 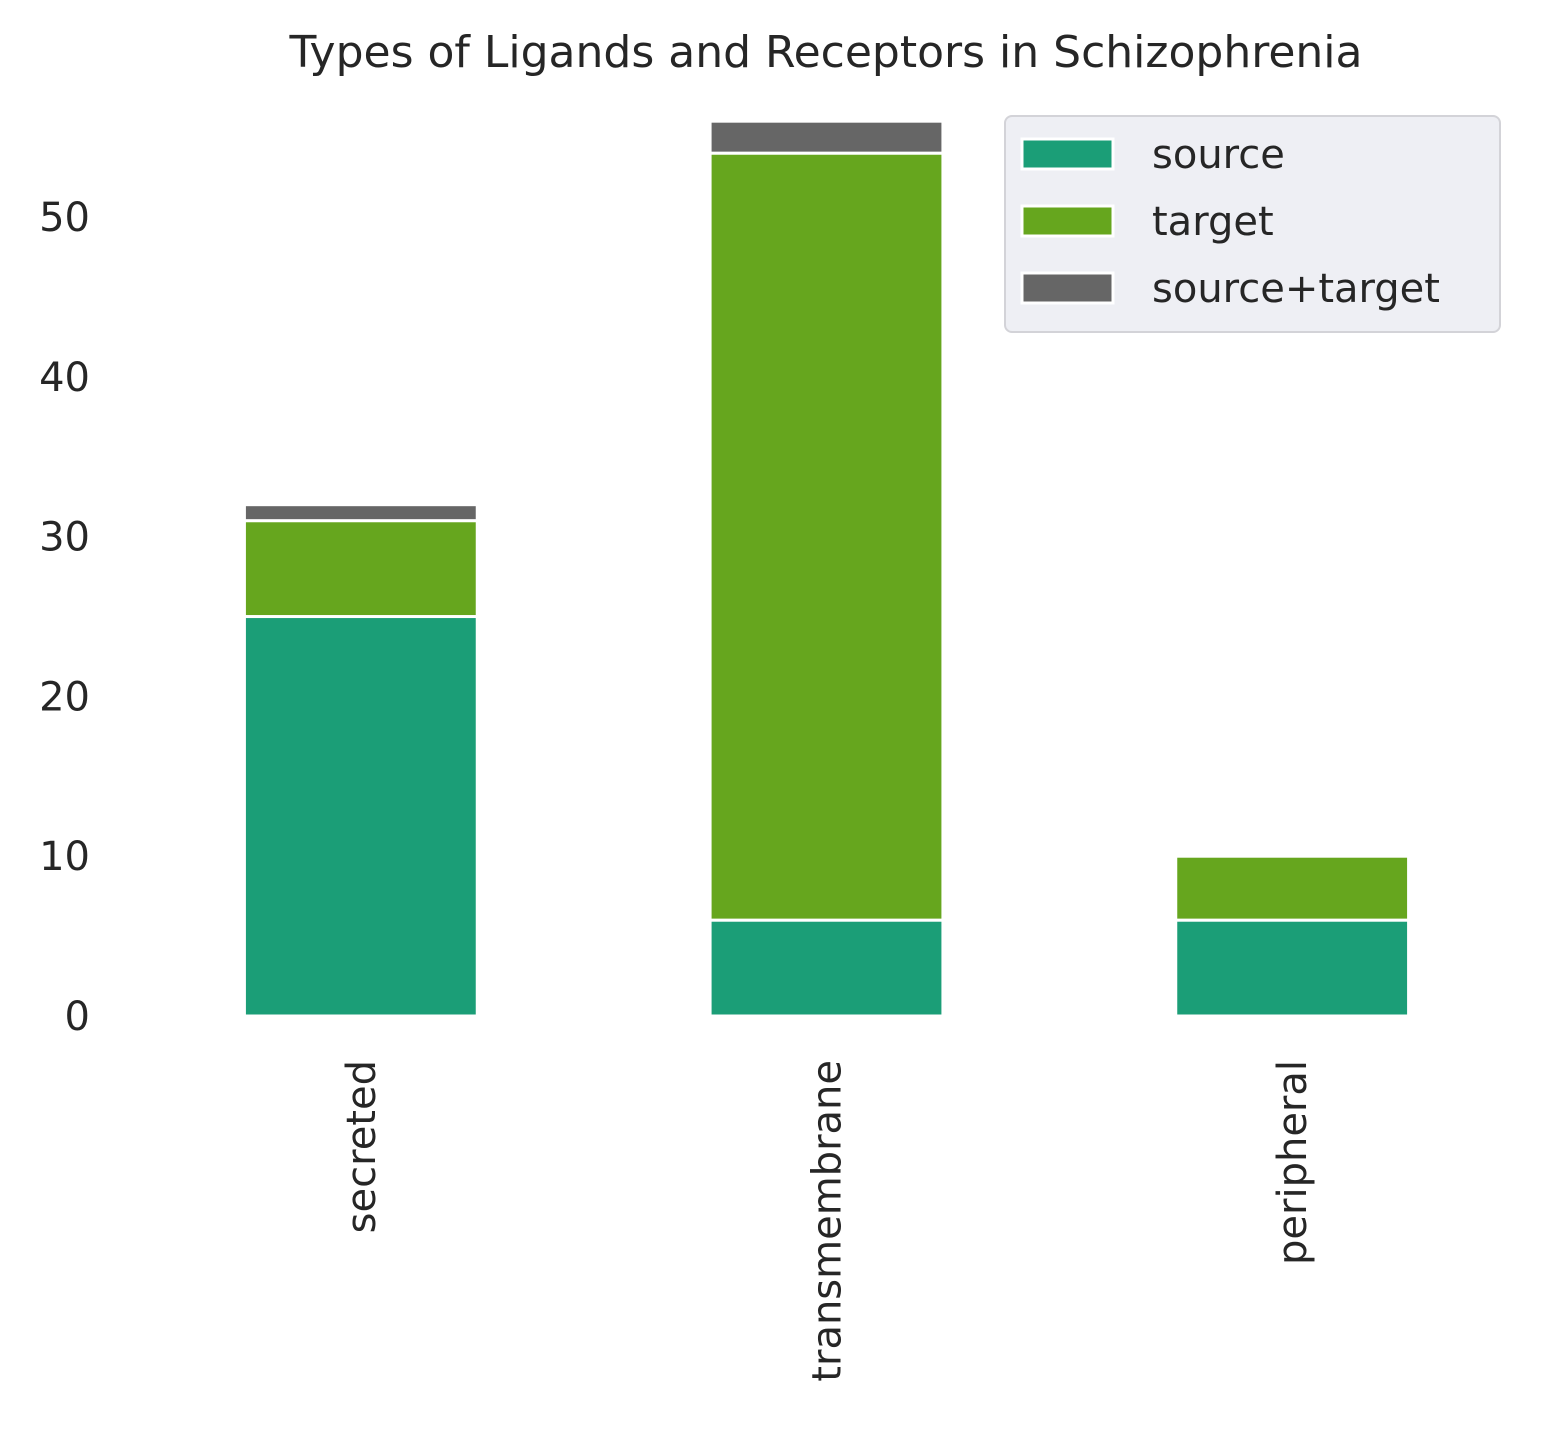 What do you see at coordinates (826, 968) in the screenshot?
I see `bar-transmembrane-source` at bounding box center [826, 968].